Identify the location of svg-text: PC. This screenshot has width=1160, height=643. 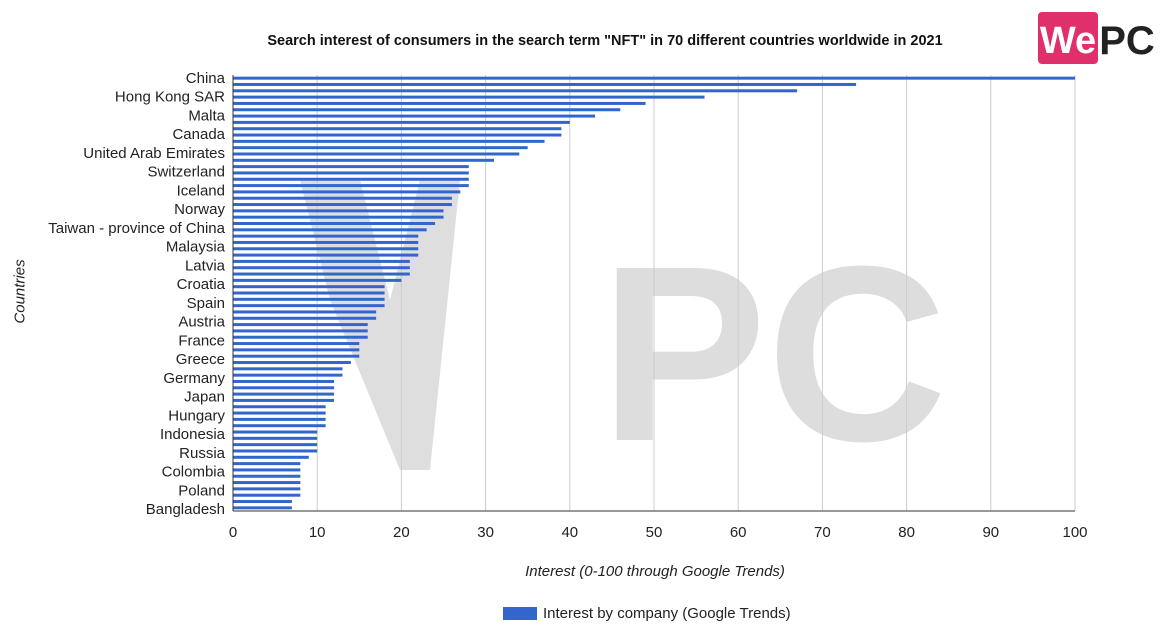
(773, 353).